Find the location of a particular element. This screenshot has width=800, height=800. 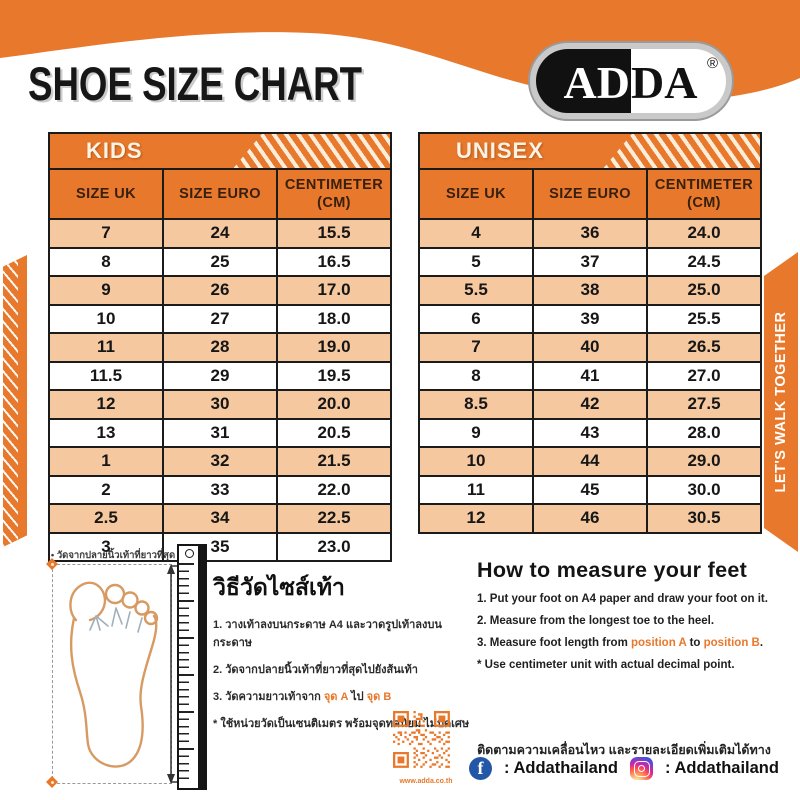

diamond-marker-bottom is located at coordinates (52, 782).